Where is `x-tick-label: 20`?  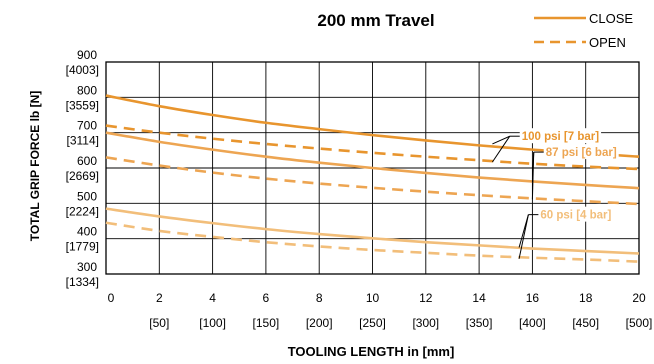 x-tick-label: 20 is located at coordinates (639, 298).